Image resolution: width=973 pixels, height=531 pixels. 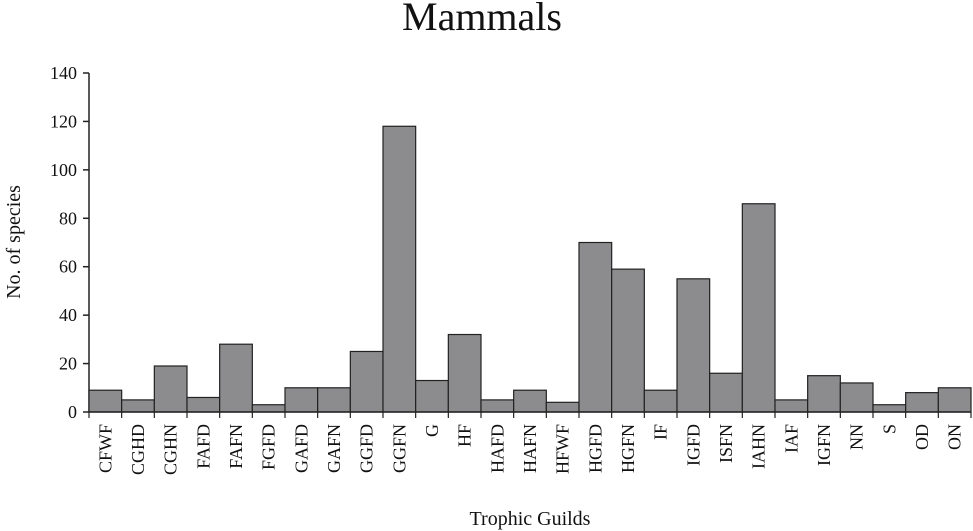 What do you see at coordinates (955, 437) in the screenshot?
I see `x-tick-label: ON` at bounding box center [955, 437].